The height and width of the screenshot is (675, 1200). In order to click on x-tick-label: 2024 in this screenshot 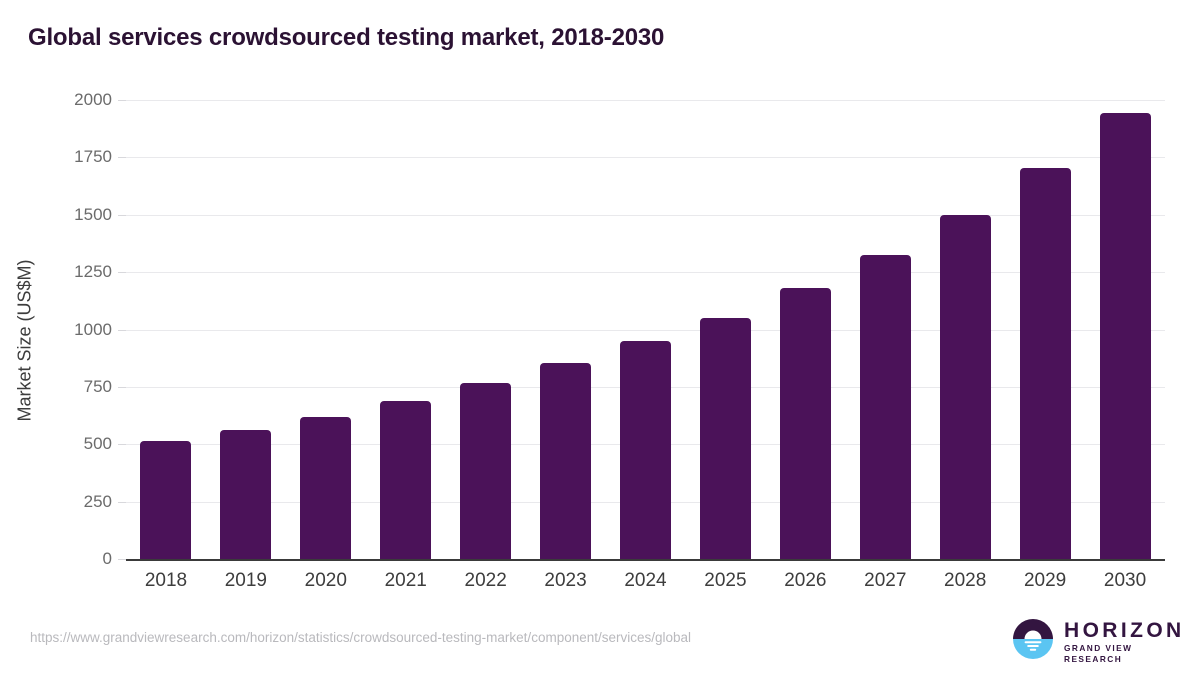, I will do `click(645, 580)`.